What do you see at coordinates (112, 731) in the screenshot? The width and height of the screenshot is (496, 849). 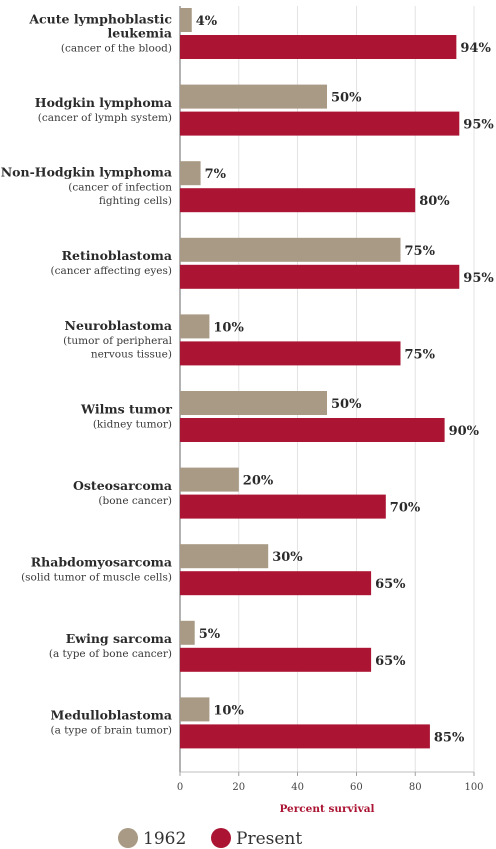 I see `category-description: (a type of brain tumor)` at bounding box center [112, 731].